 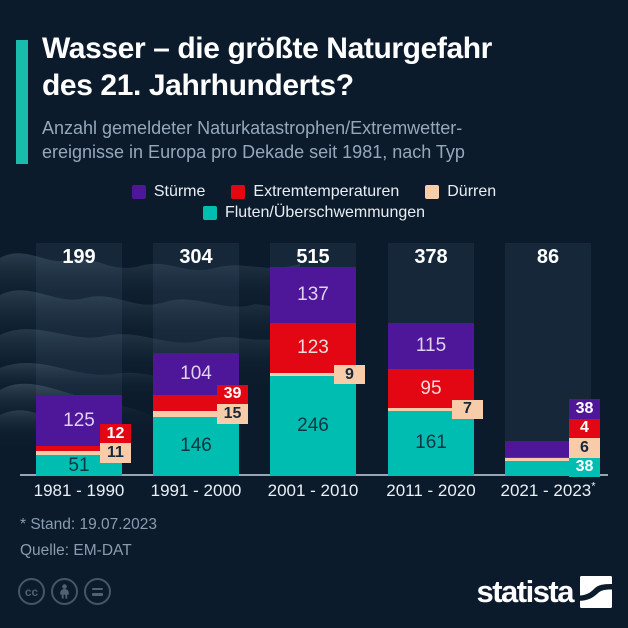 I want to click on bar-total-label: 86, so click(x=548, y=257).